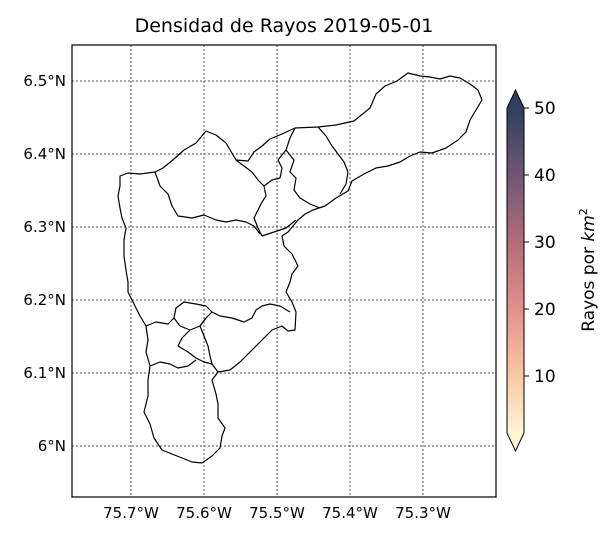 The height and width of the screenshot is (537, 616). Describe the element at coordinates (545, 243) in the screenshot. I see `colorbar-tick-label: 30` at that location.